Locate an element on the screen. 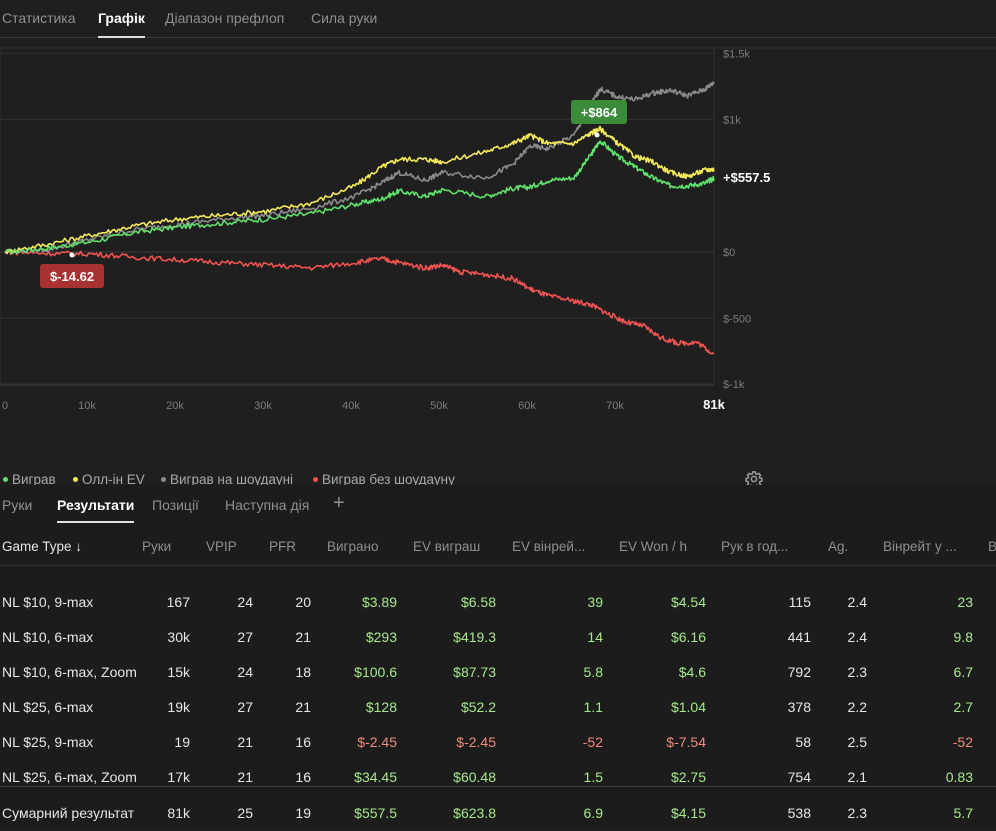 This screenshot has width=996, height=831. tab-hands: Руки is located at coordinates (17, 505).